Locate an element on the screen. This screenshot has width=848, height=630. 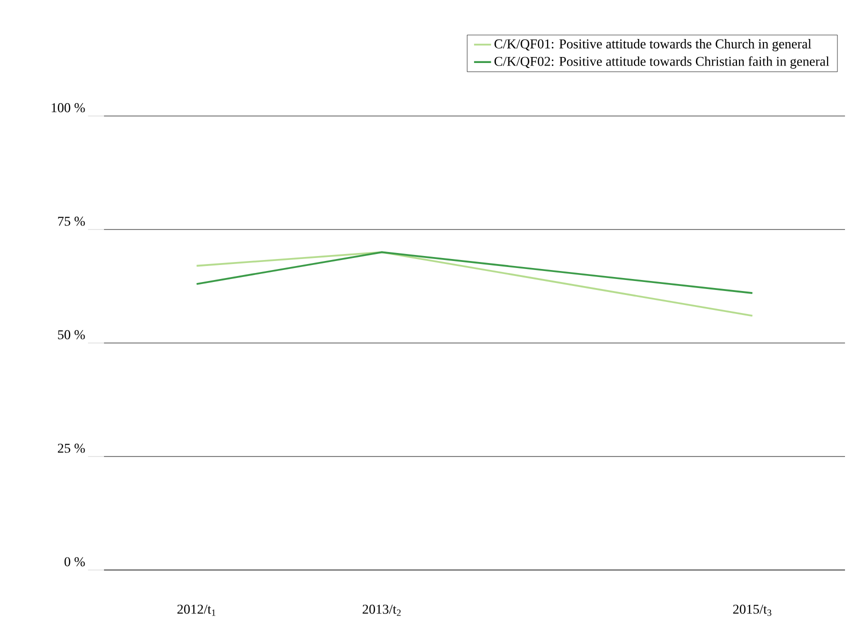
x-tick-label: 2012/t$_{1}$ is located at coordinates (196, 610).